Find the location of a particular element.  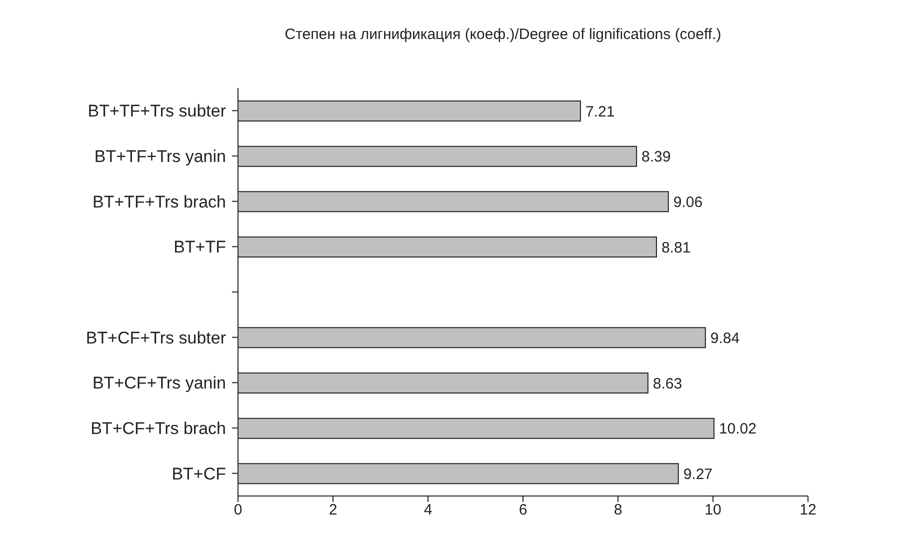

y-tick-label: BT+CF+Trs subter is located at coordinates (156, 338).